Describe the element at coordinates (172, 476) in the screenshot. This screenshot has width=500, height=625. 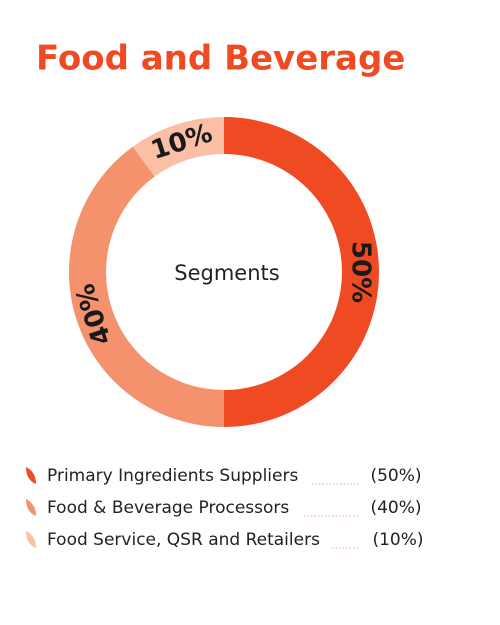
I see `legend-label: Primary Ingredients Suppliers` at that location.